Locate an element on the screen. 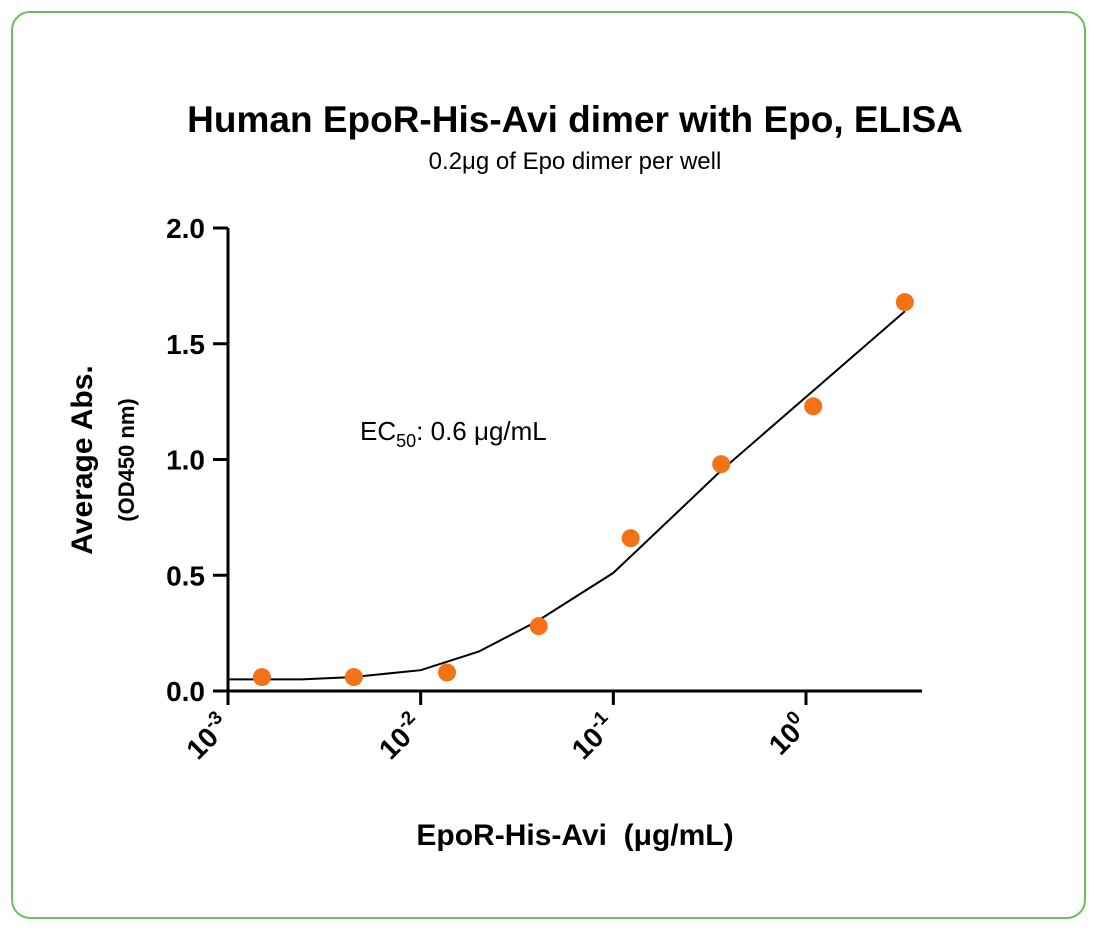 The width and height of the screenshot is (1100, 930). annotation: EC50: 0.6 μg/mL is located at coordinates (453, 433).